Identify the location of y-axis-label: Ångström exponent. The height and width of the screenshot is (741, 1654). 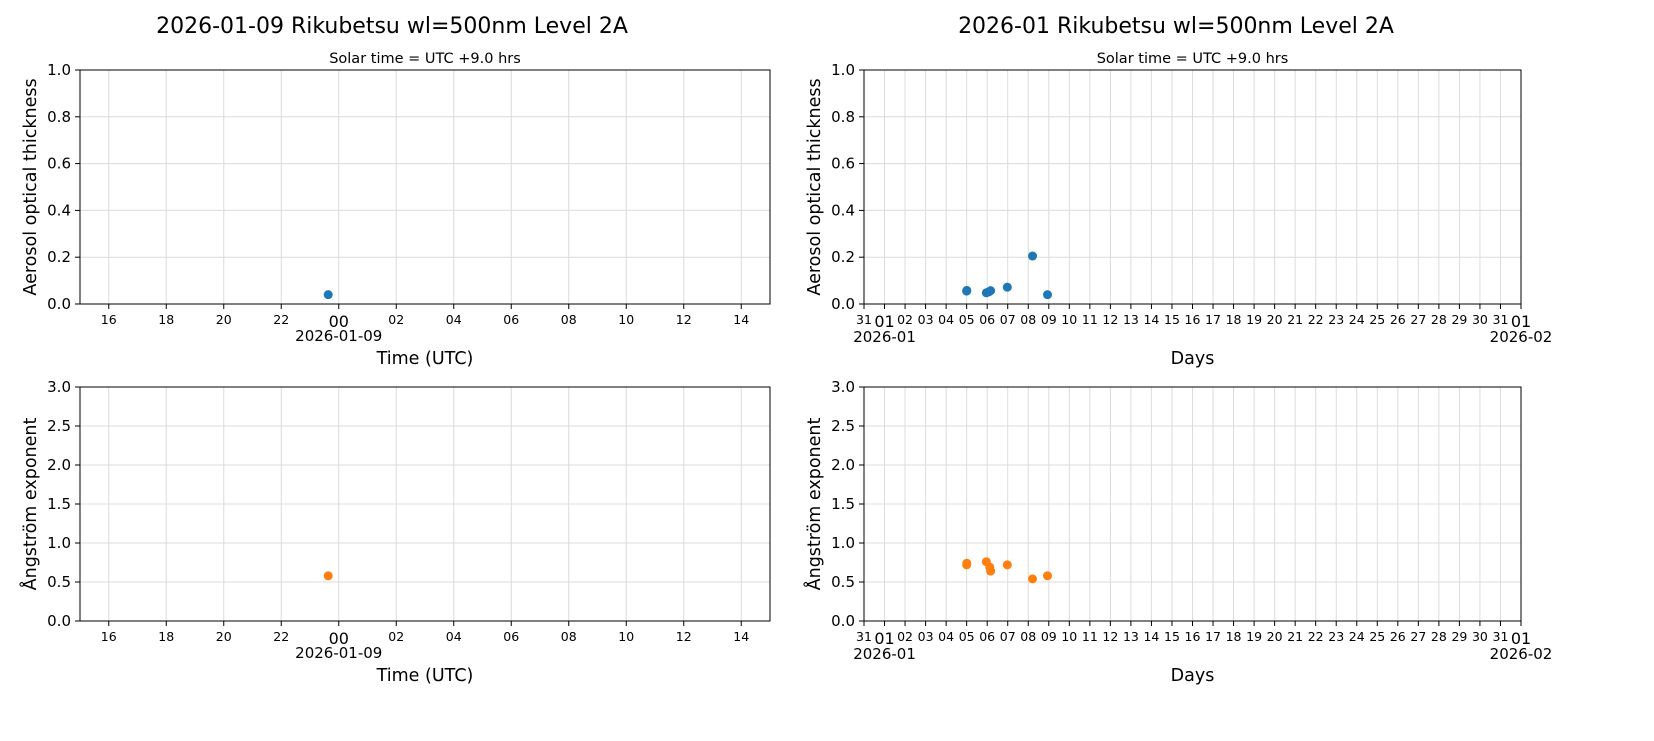
(814, 504).